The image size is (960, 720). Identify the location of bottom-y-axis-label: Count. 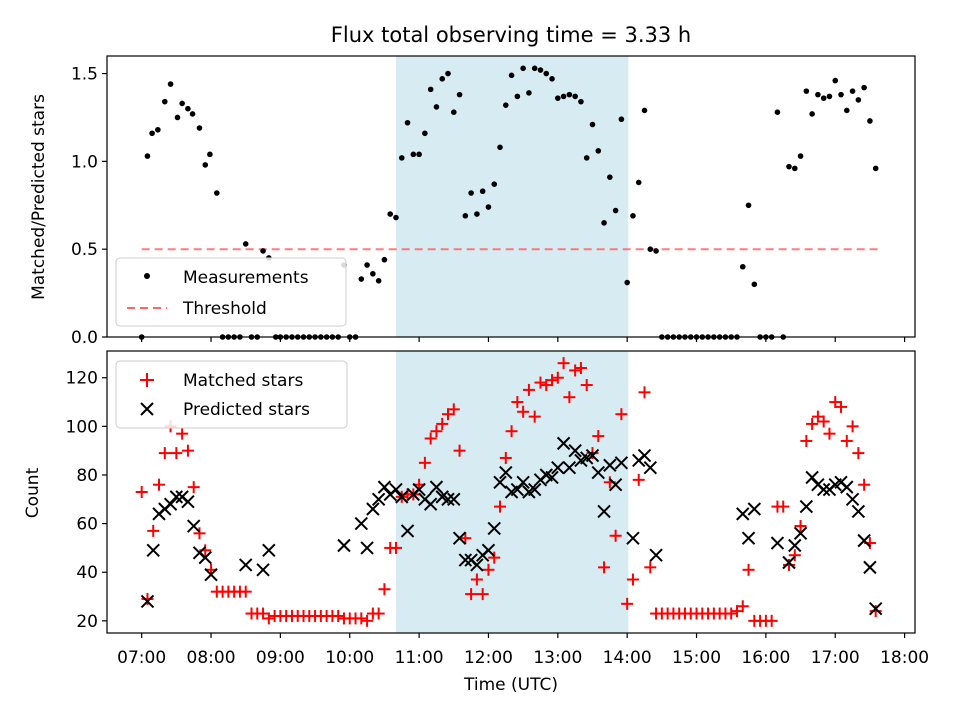
(33, 492).